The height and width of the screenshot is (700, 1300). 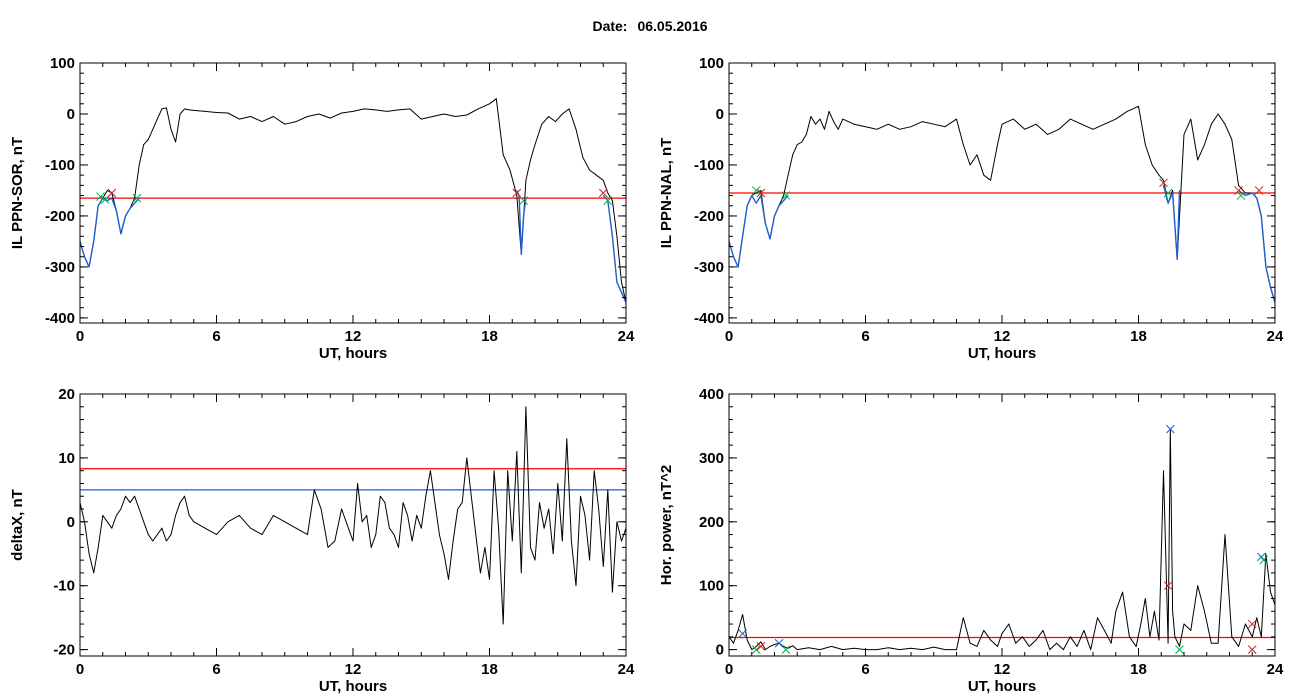 I want to click on x-tick-label: 24, so click(x=1275, y=669).